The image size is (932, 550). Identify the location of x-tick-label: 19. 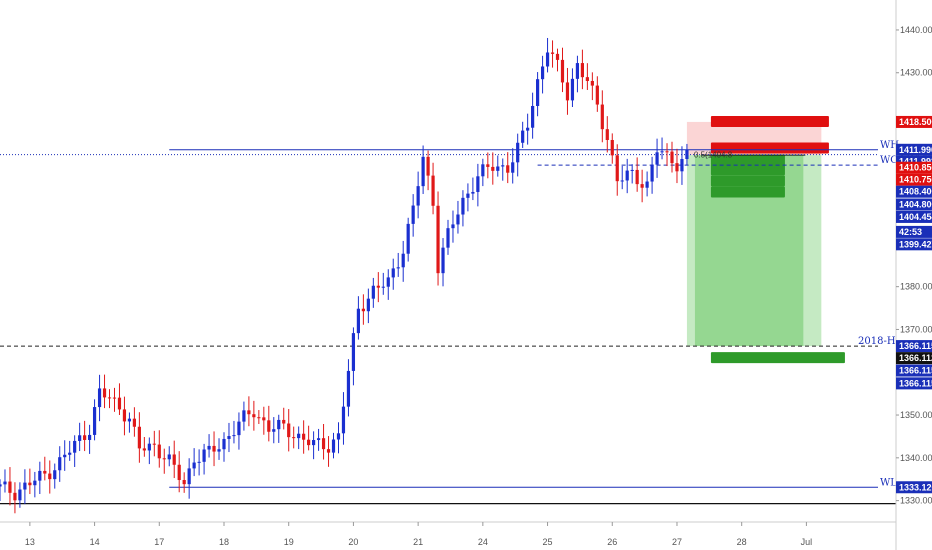
(289, 542).